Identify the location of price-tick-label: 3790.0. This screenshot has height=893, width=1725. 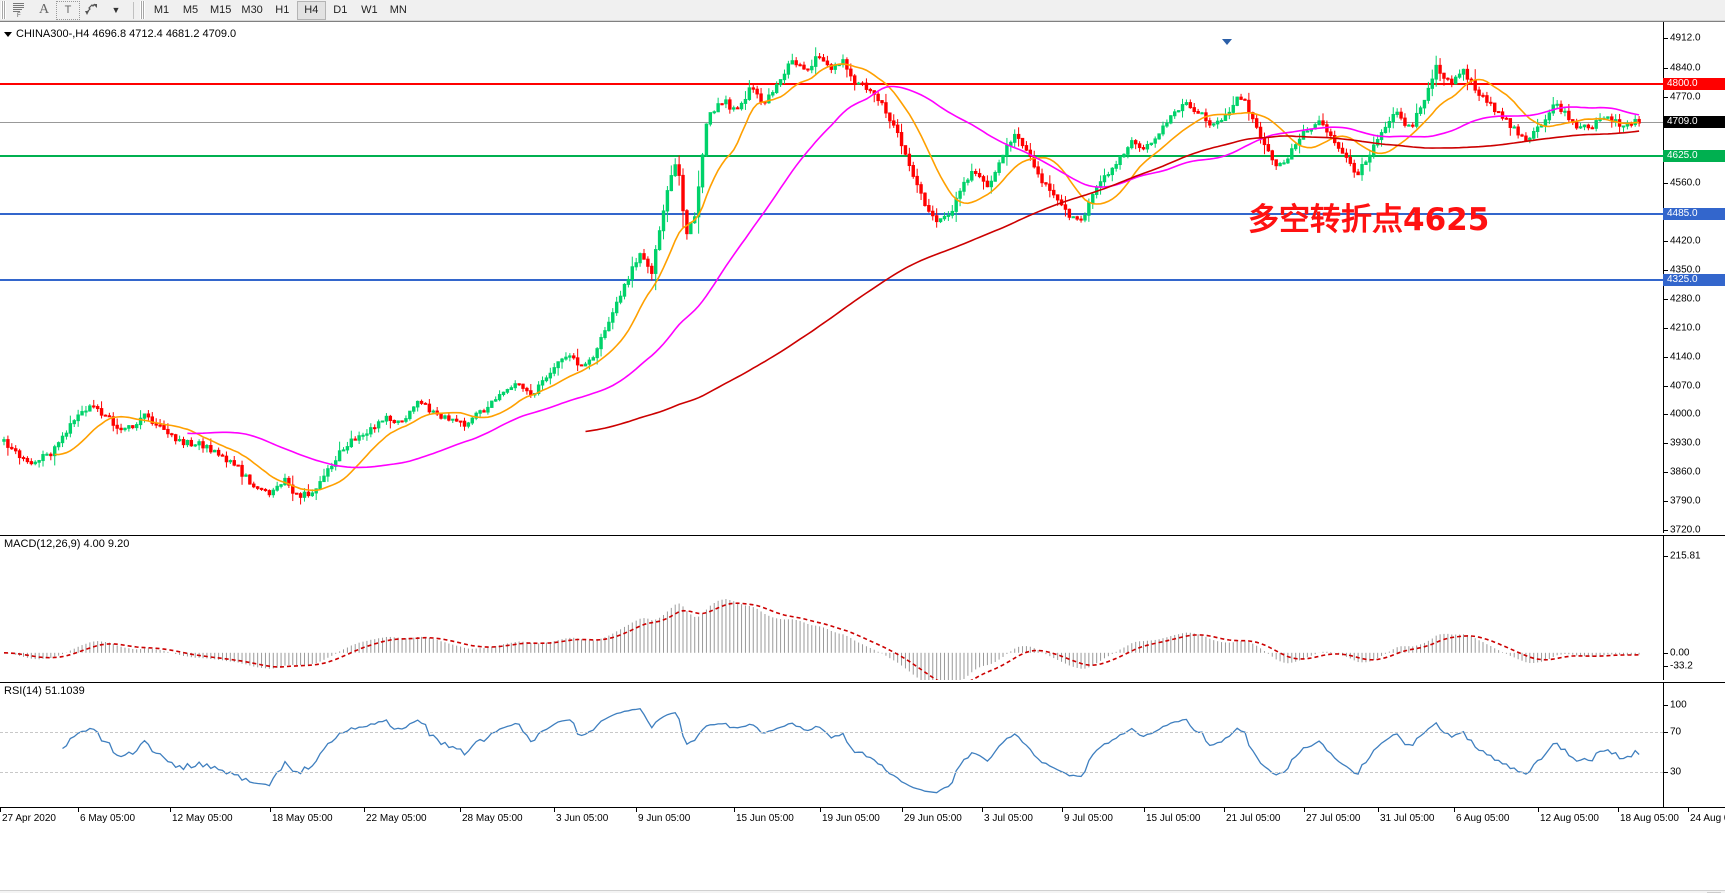
(1685, 501).